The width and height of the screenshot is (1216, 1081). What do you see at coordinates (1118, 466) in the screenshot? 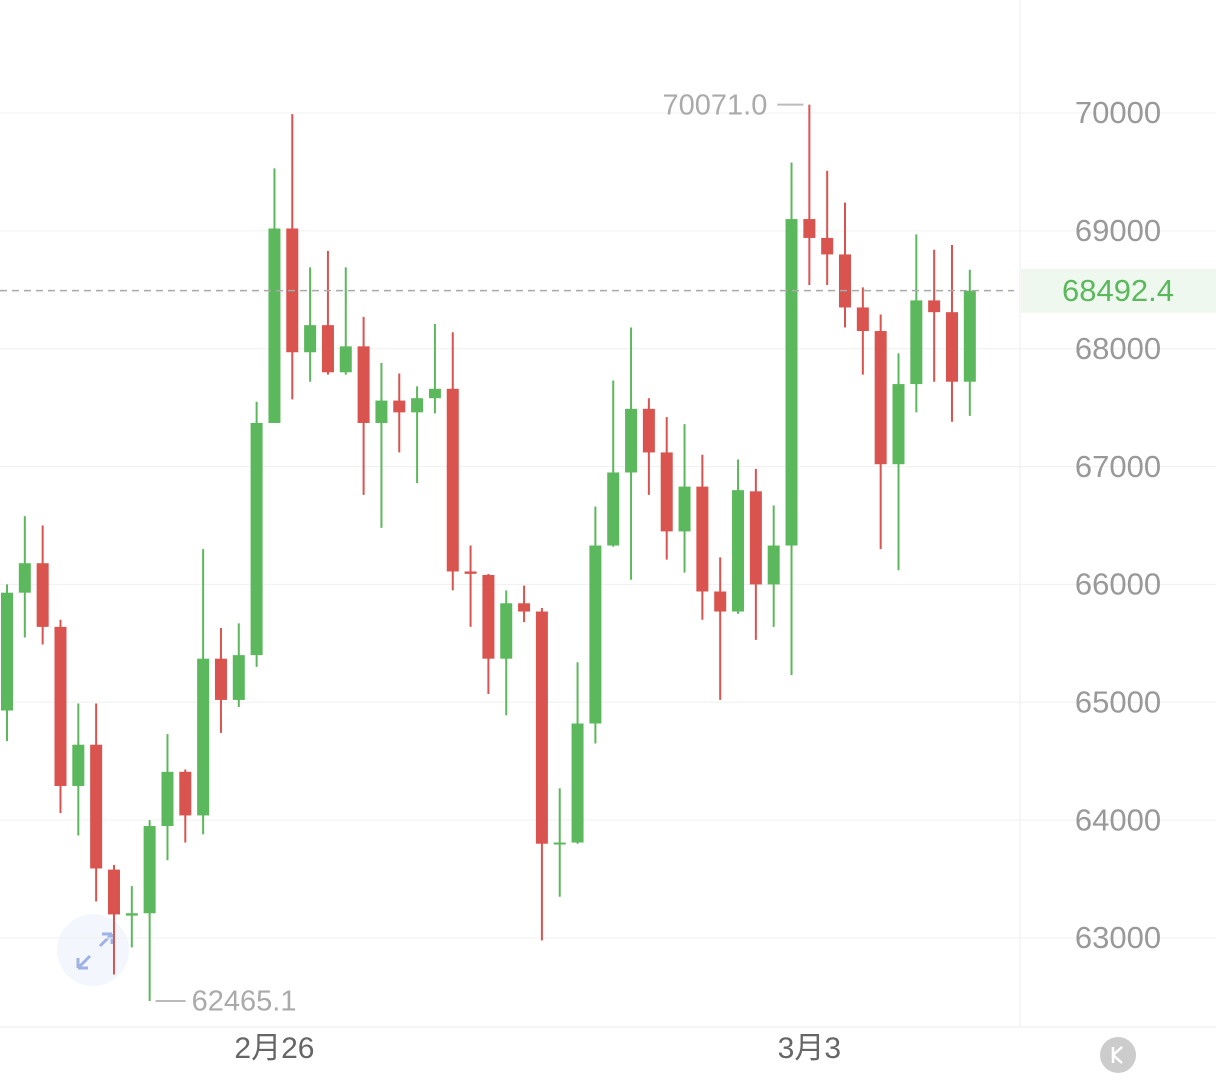
I see `y-tick-label: 67000` at bounding box center [1118, 466].